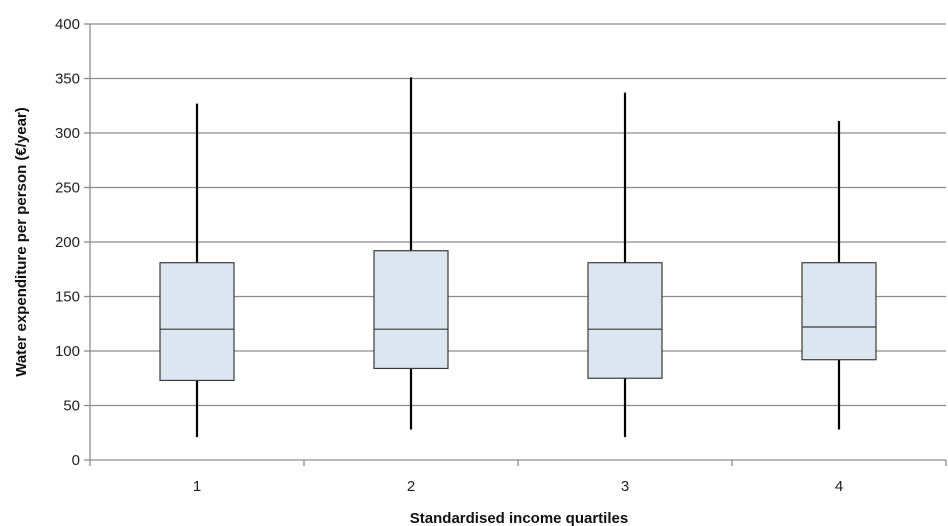 This screenshot has height=526, width=948. I want to click on y-tick-label: 100, so click(67, 351).